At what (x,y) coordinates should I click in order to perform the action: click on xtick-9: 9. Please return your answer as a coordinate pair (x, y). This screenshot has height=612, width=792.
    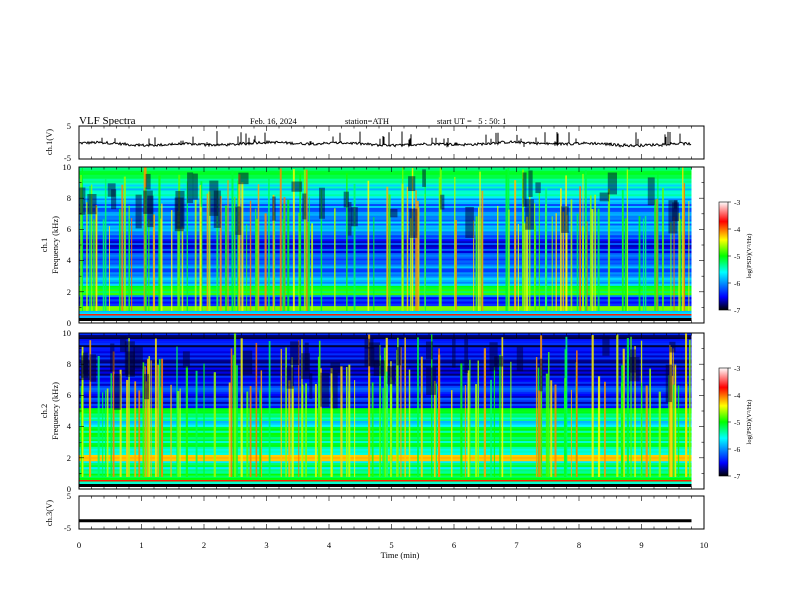
    Looking at the image, I should click on (641, 545).